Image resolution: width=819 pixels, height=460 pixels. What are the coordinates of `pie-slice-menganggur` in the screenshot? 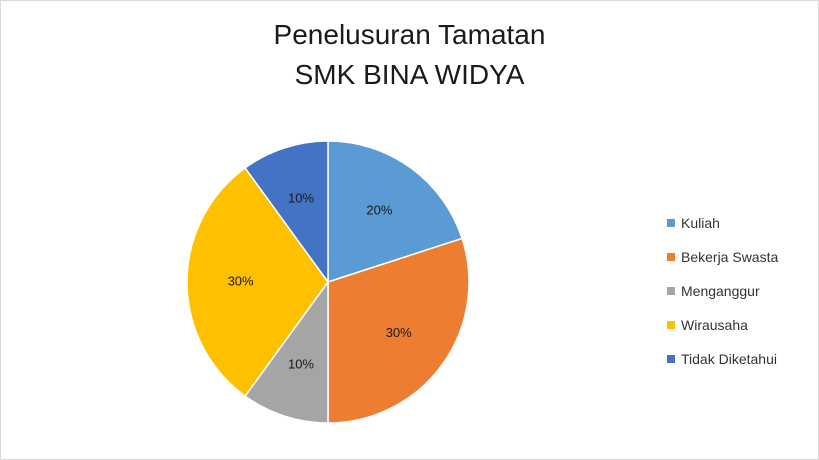 It's located at (286, 351).